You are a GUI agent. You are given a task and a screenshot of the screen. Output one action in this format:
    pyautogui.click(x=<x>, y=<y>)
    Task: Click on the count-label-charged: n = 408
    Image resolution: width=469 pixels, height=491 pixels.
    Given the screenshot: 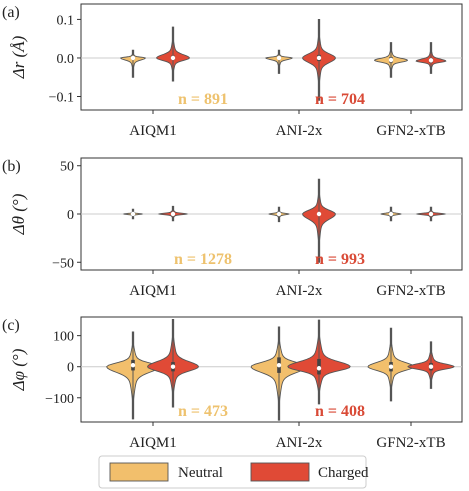 What is the action you would take?
    pyautogui.click(x=340, y=411)
    